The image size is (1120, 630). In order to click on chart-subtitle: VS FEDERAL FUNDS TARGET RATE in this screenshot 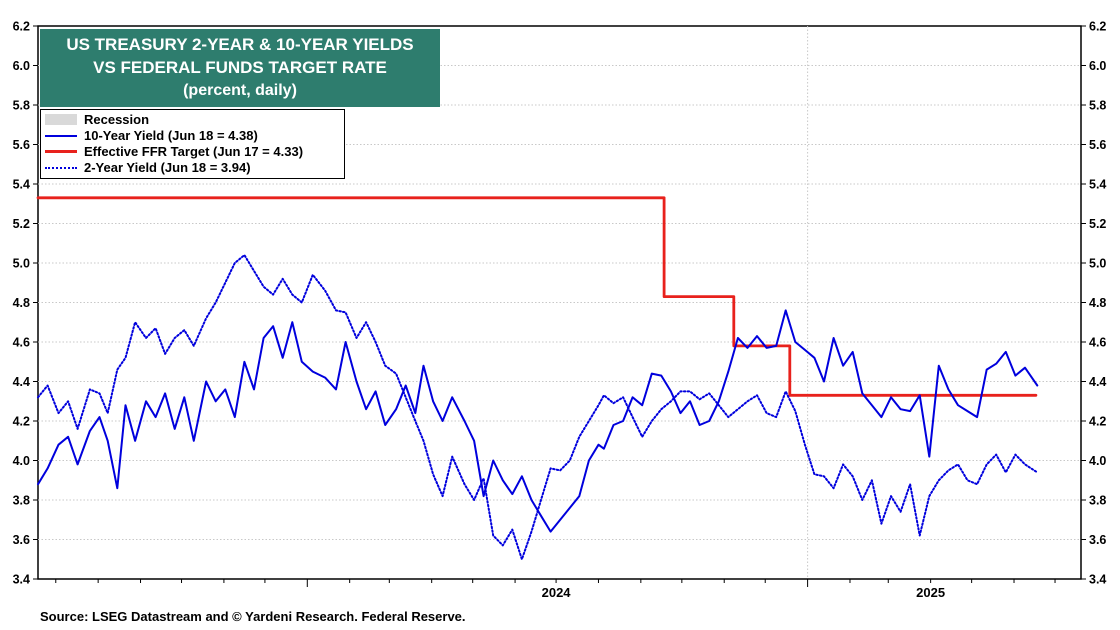, I will do `click(240, 67)`.